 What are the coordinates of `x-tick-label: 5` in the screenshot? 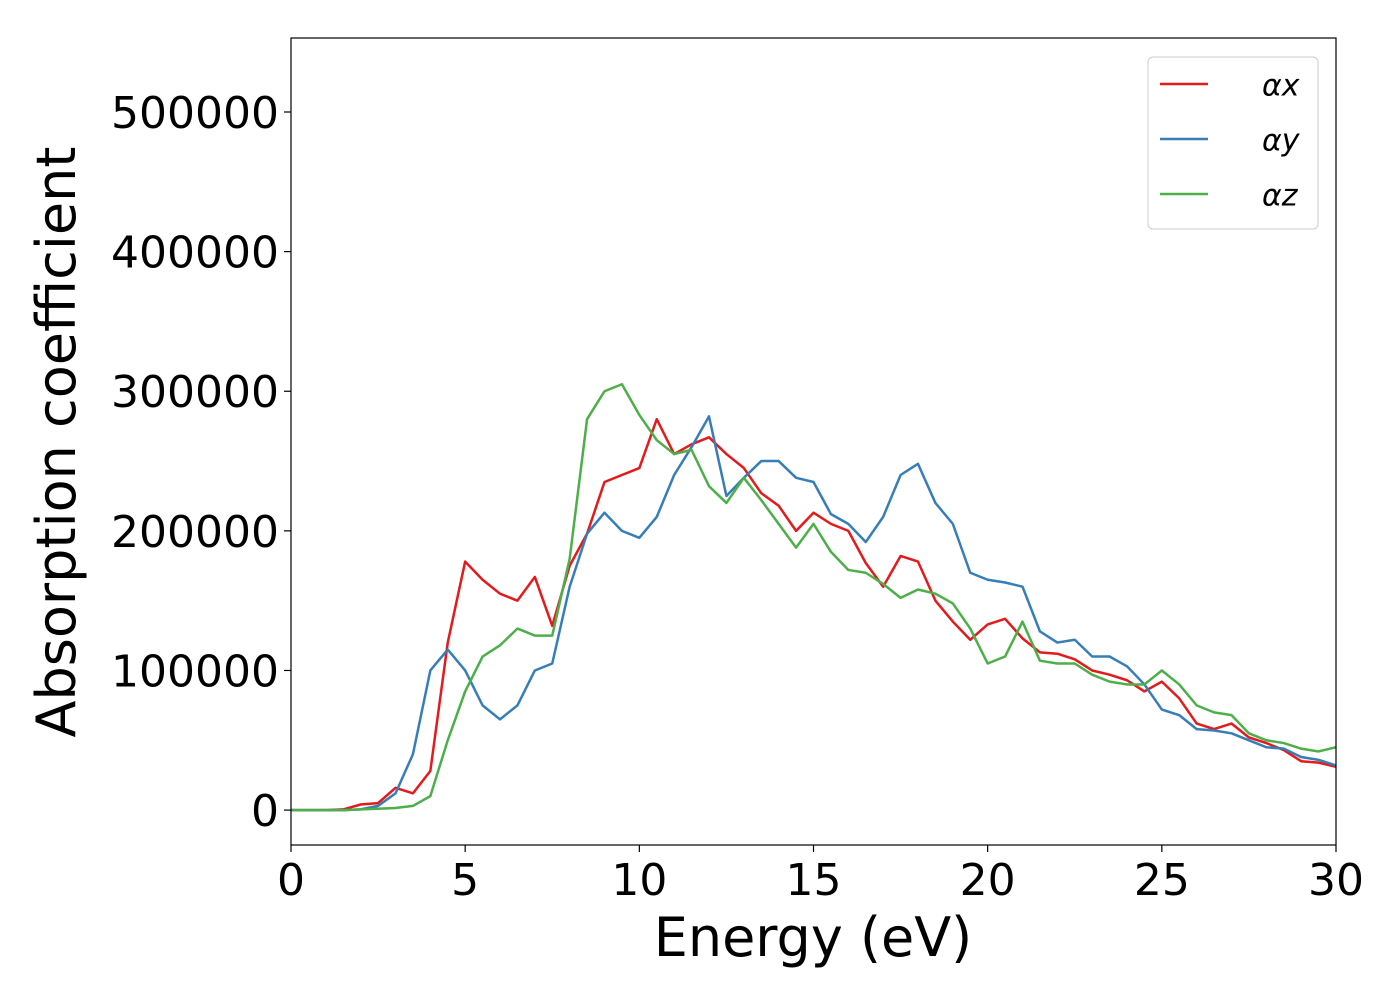 It's located at (465, 880).